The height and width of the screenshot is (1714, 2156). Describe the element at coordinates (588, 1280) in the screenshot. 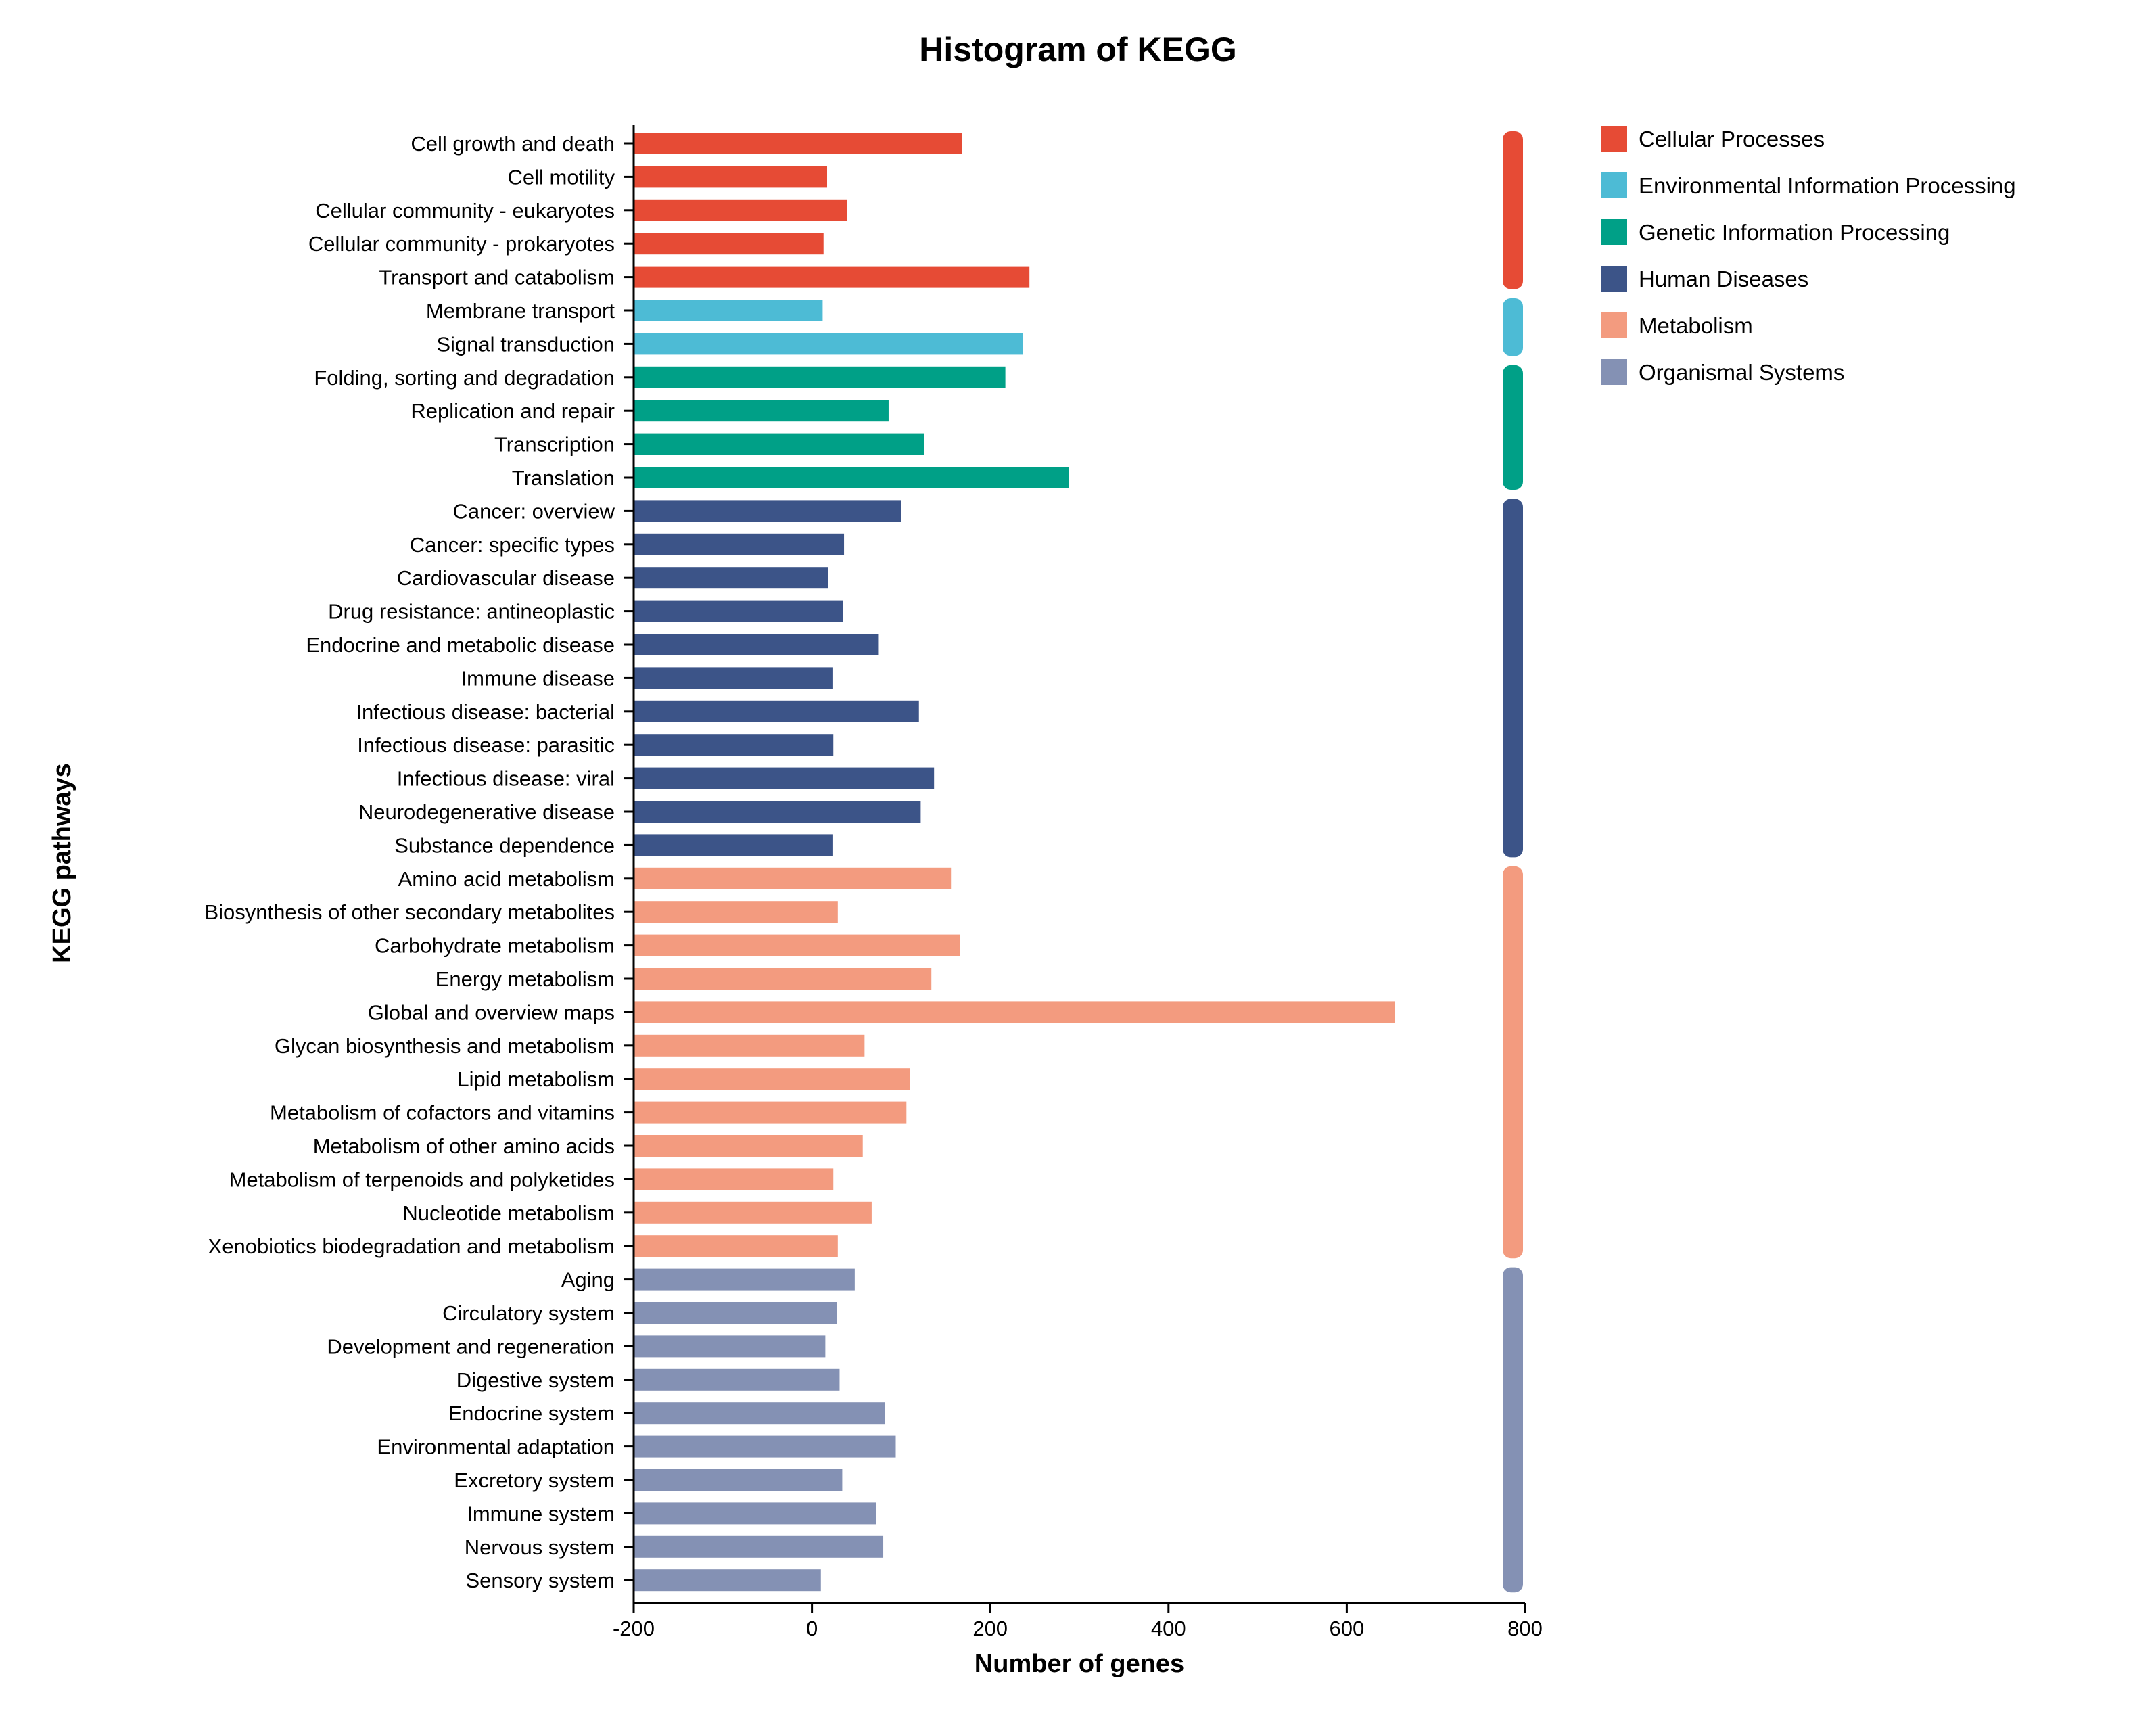

I see `category-label: Aging` at that location.